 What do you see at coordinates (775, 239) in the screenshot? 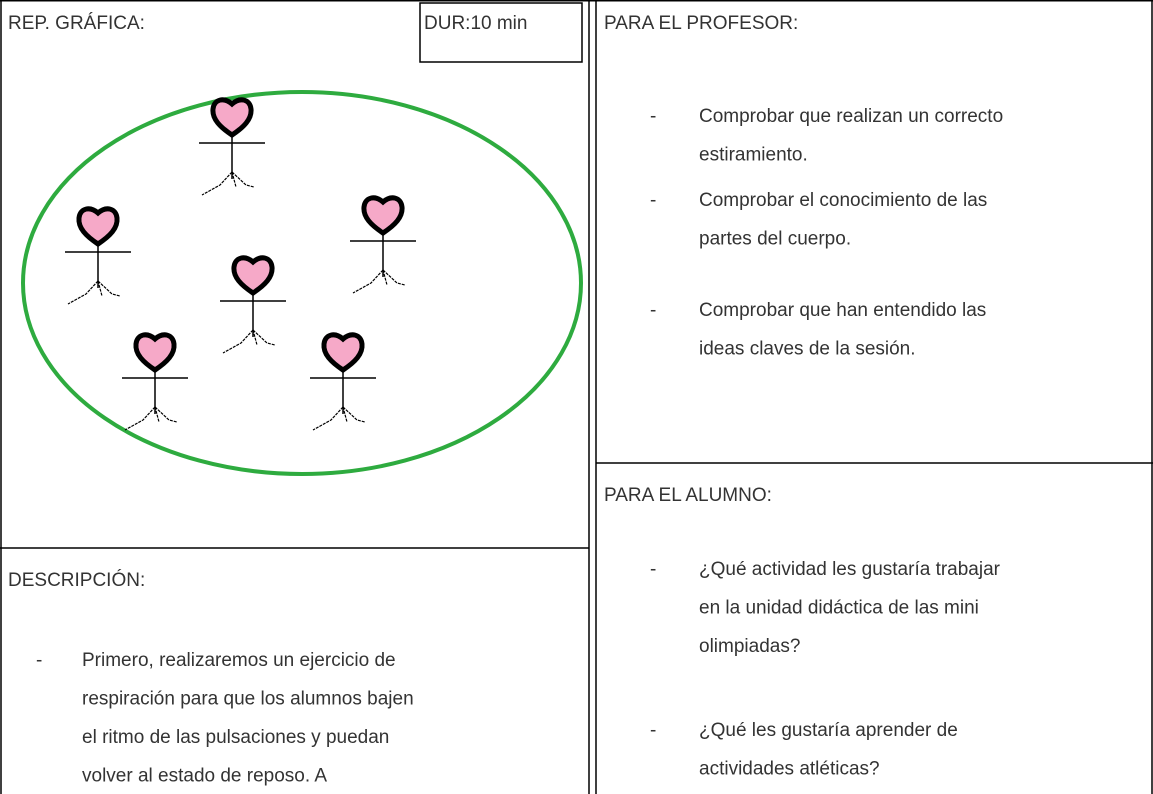
I see `item-line: partes del cuerpo.` at bounding box center [775, 239].